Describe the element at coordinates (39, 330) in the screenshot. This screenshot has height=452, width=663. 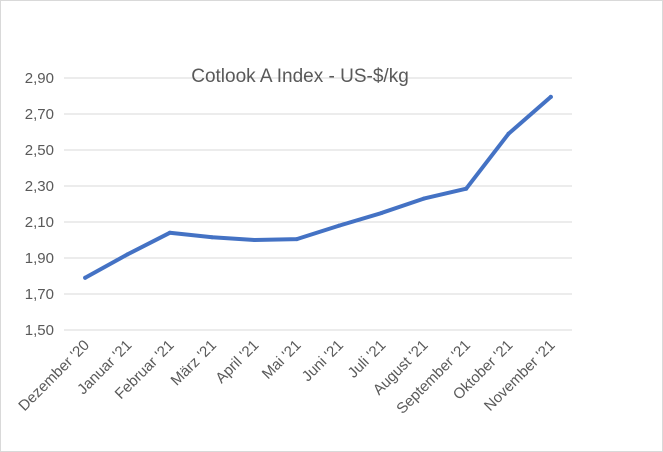
I see `y-tick-label: 1,50` at that location.